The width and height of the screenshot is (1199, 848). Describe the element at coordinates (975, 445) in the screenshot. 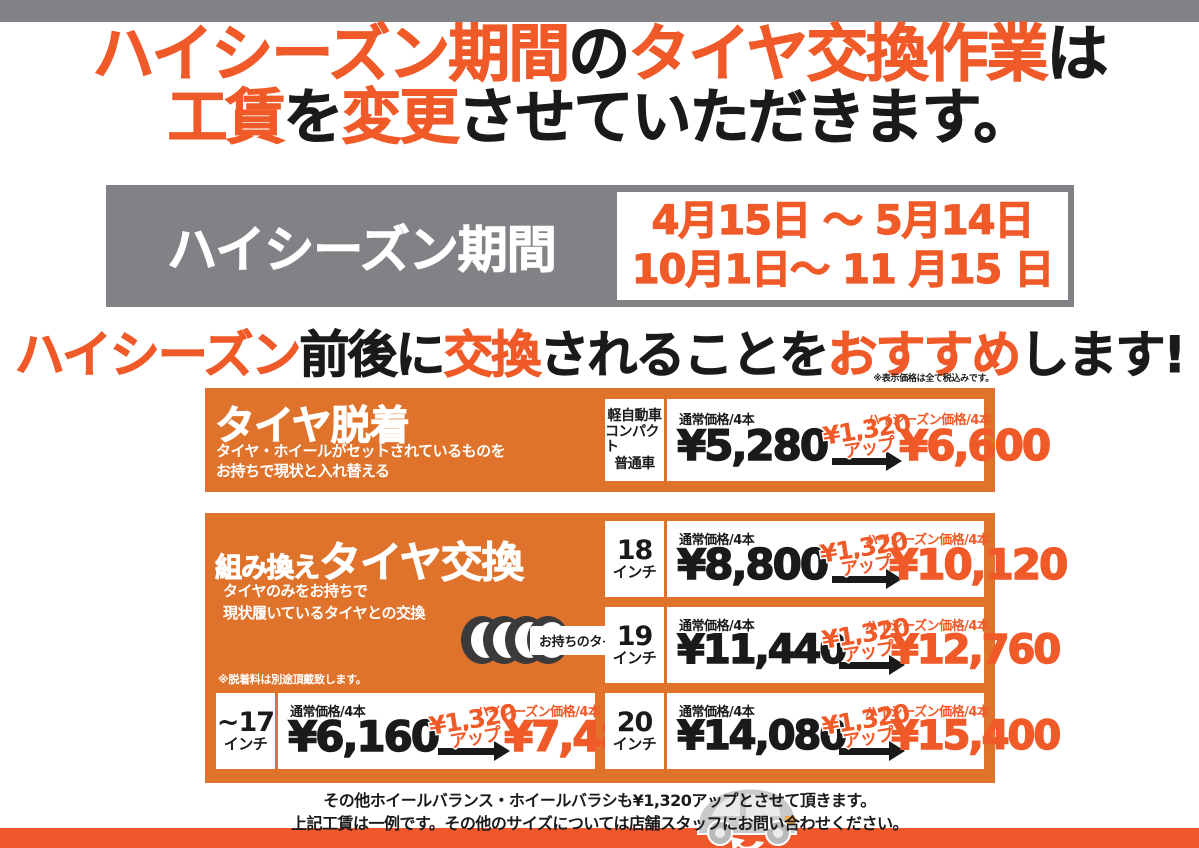

I see `high-price-value: ¥6,600` at that location.